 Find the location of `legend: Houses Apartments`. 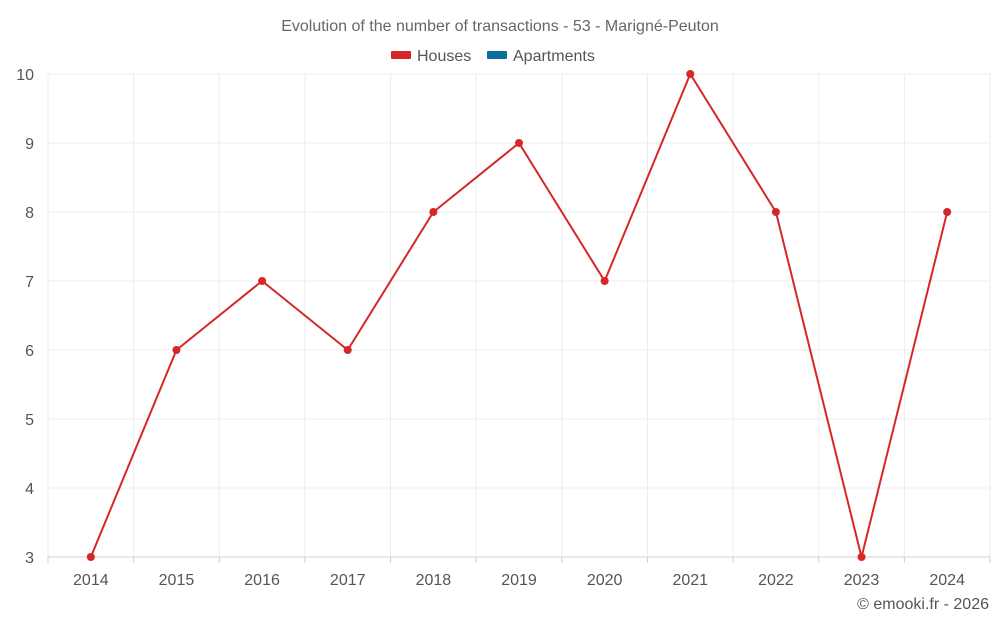

legend: Houses Apartments is located at coordinates (493, 56).